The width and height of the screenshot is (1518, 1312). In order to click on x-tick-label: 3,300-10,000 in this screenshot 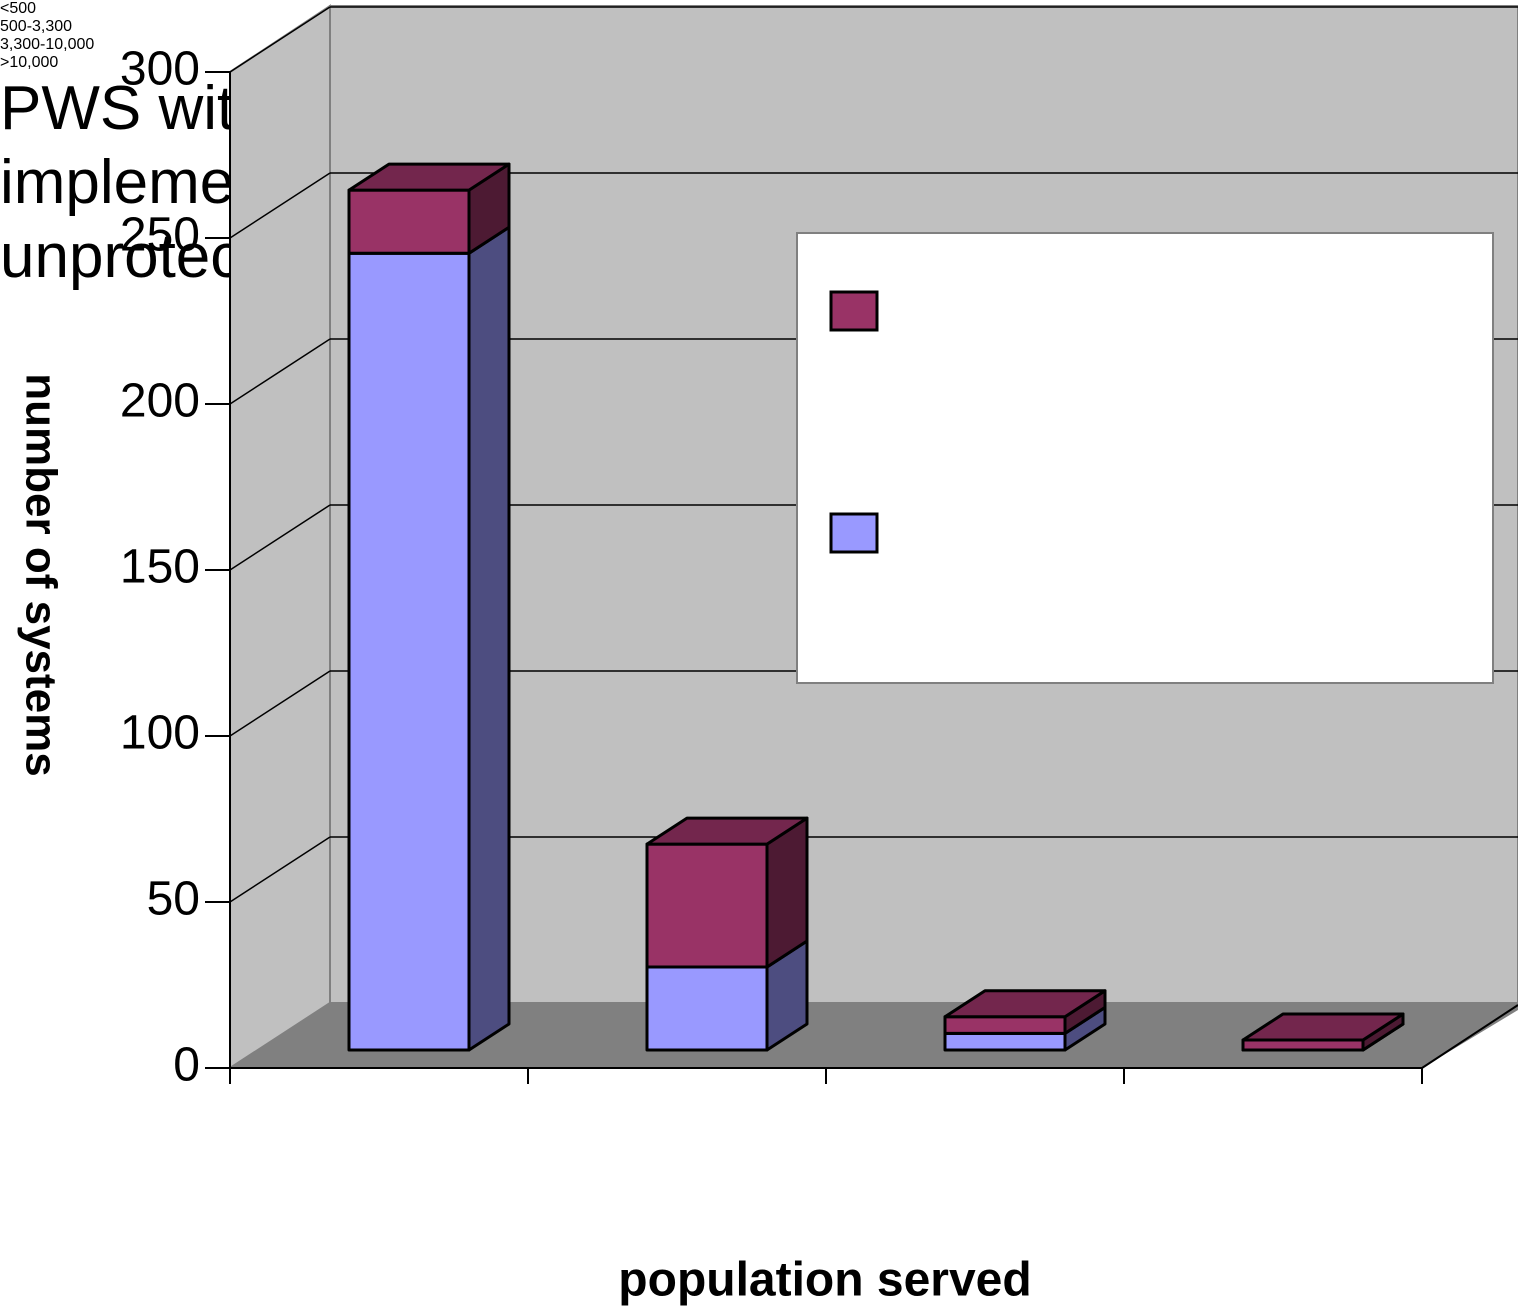, I will do `click(47, 44)`.